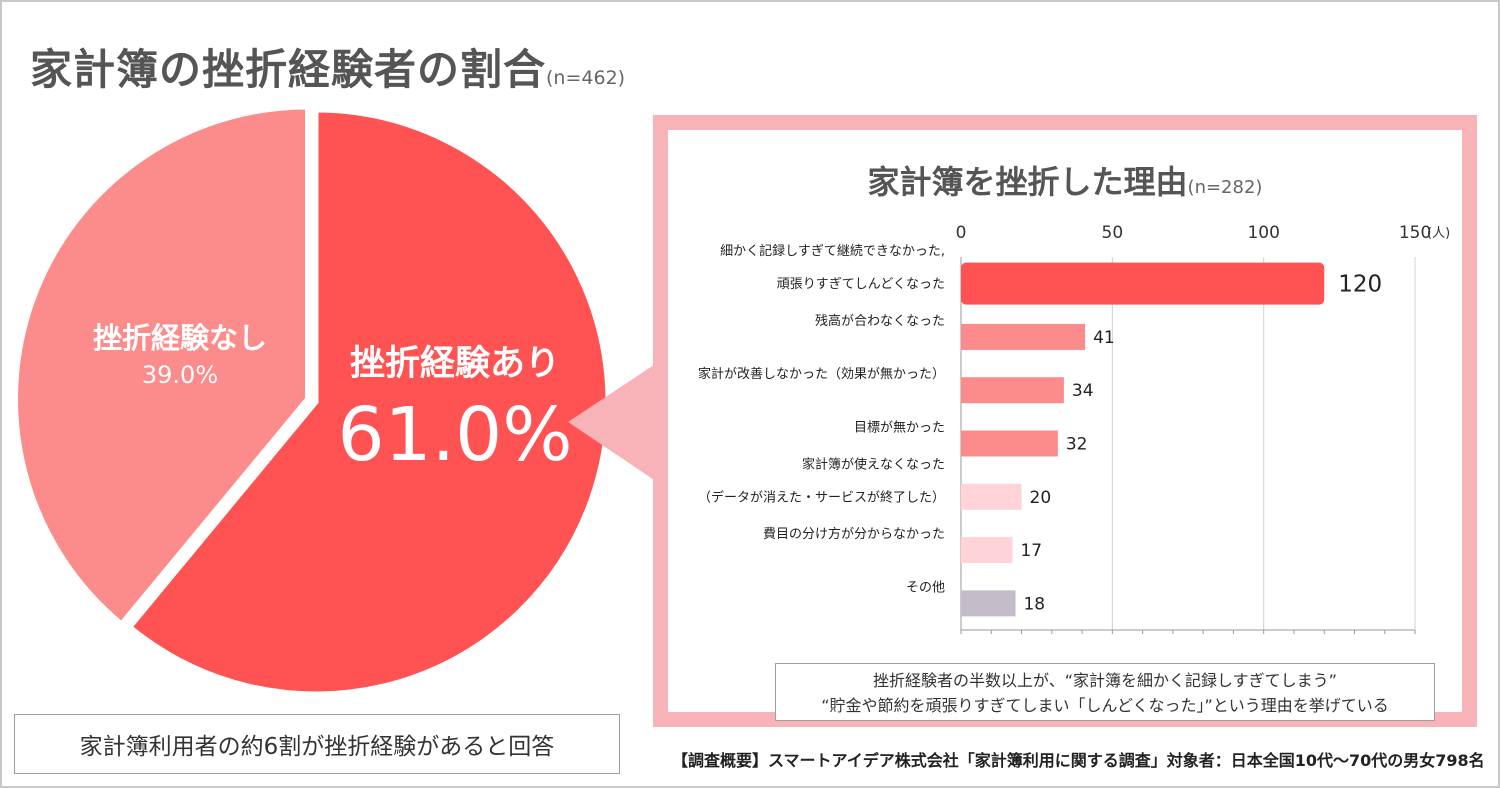  Describe the element at coordinates (961, 233) in the screenshot. I see `x-tick-label: 0` at that location.